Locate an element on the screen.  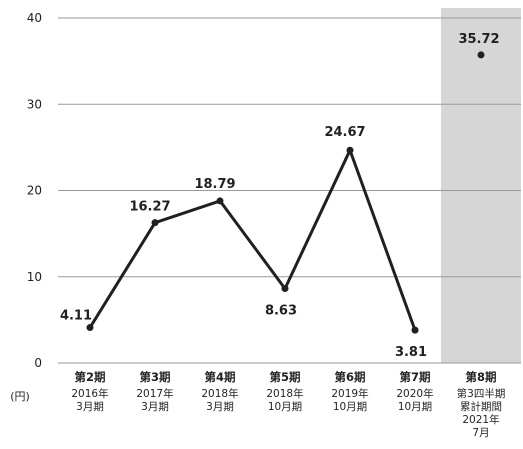
y-tick-label: 0 is located at coordinates (38, 363).